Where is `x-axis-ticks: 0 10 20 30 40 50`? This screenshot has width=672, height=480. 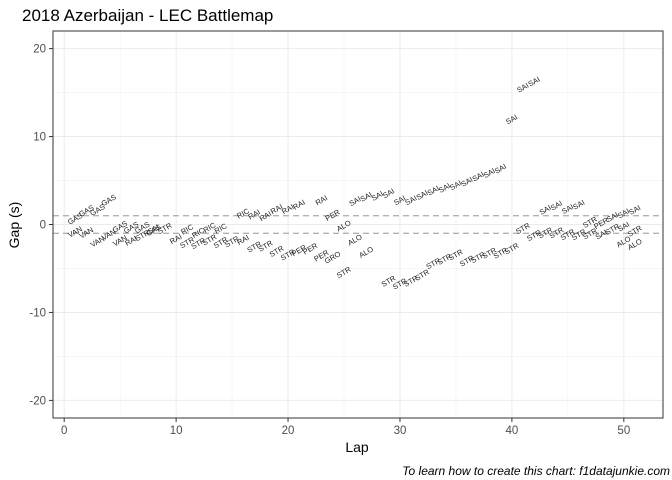 x-axis-ticks: 0 10 20 30 40 50 is located at coordinates (345, 427).